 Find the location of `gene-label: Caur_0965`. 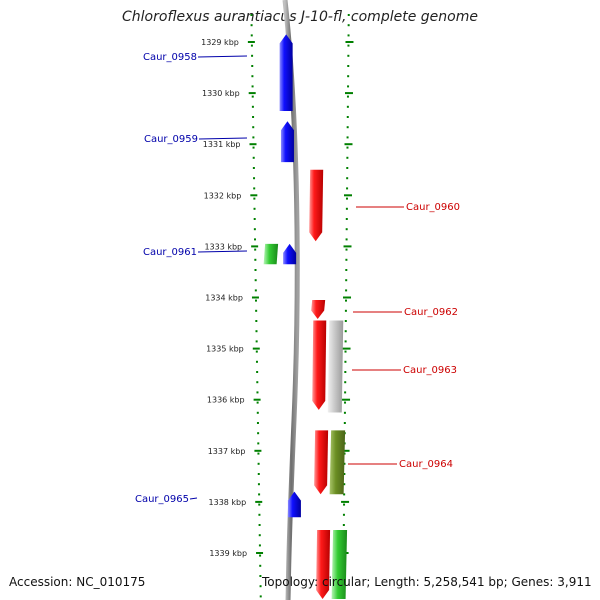

gene-label: Caur_0965 is located at coordinates (162, 499).